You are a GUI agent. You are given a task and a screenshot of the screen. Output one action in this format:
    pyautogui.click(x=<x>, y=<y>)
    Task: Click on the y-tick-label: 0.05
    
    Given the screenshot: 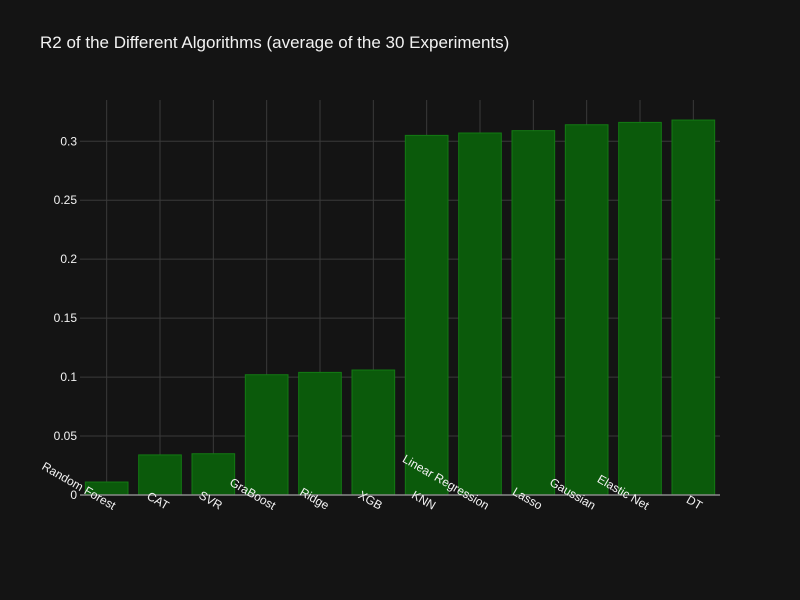 What is the action you would take?
    pyautogui.click(x=66, y=436)
    